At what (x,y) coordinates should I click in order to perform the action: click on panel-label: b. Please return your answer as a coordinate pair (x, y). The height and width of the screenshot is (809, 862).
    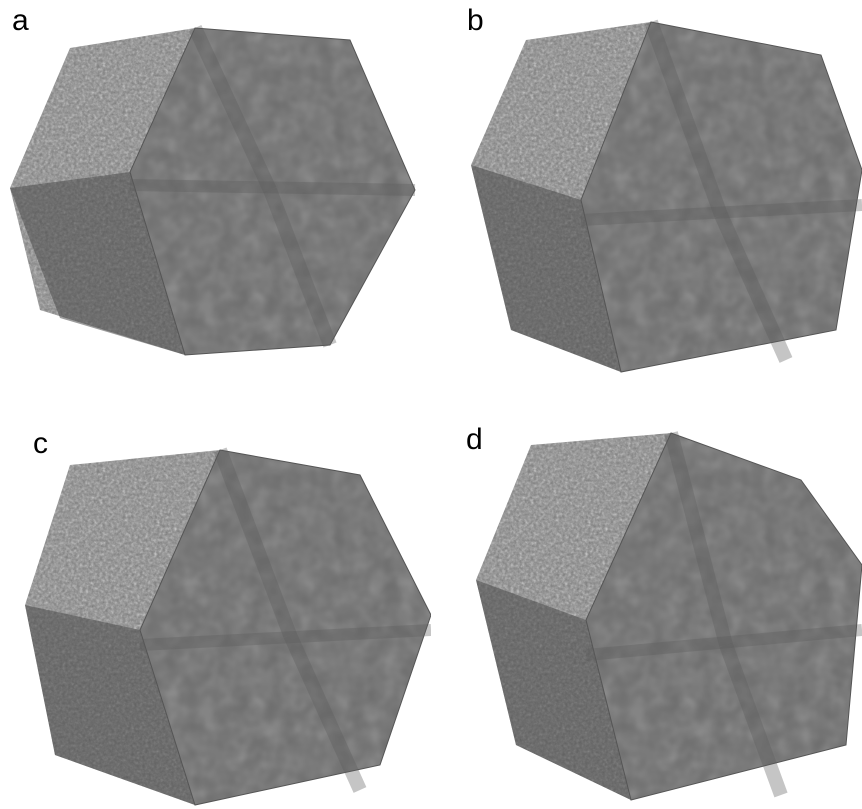
    Looking at the image, I should click on (475, 20).